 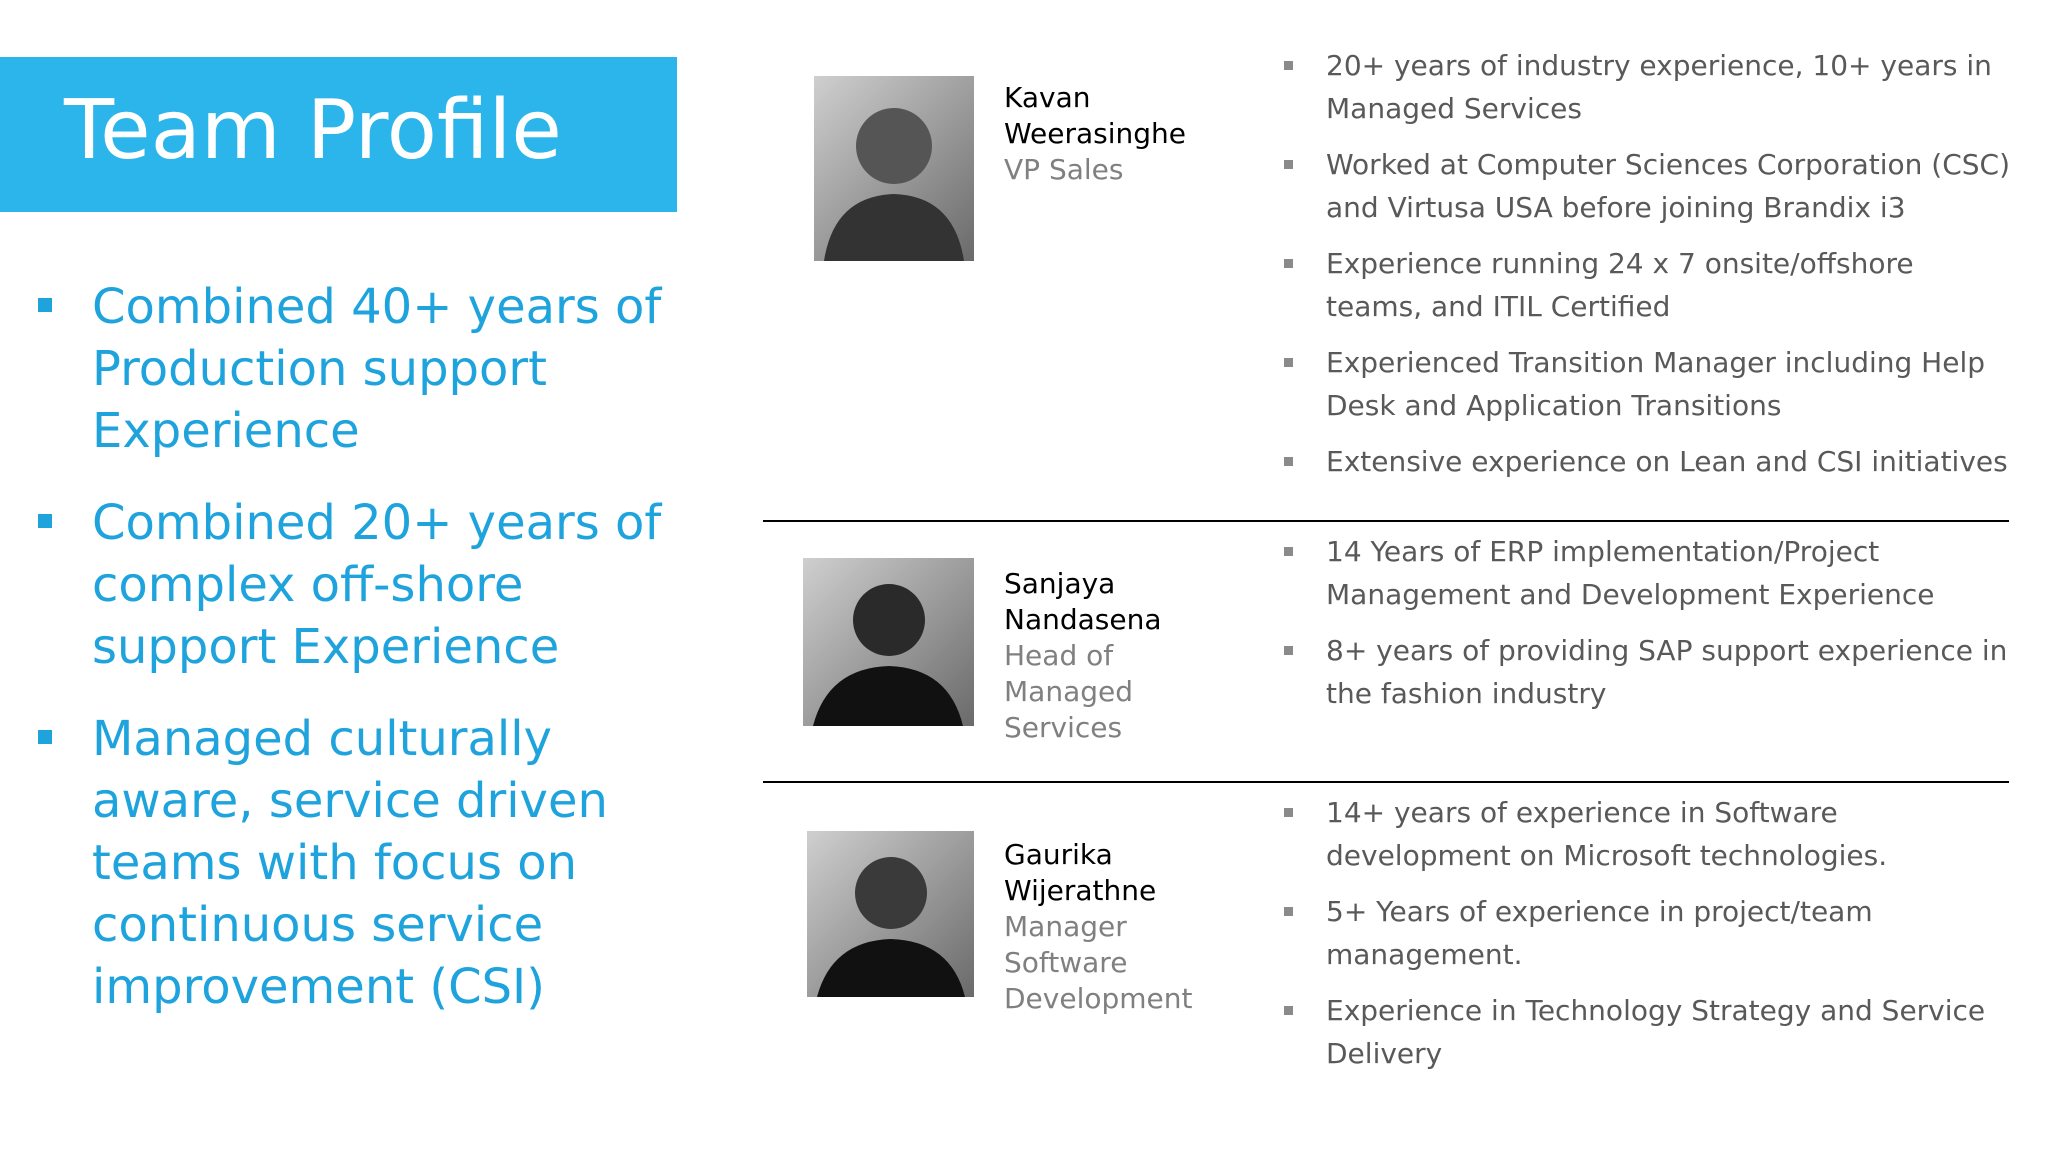 I want to click on slide-title: Team Profile, so click(x=313, y=130).